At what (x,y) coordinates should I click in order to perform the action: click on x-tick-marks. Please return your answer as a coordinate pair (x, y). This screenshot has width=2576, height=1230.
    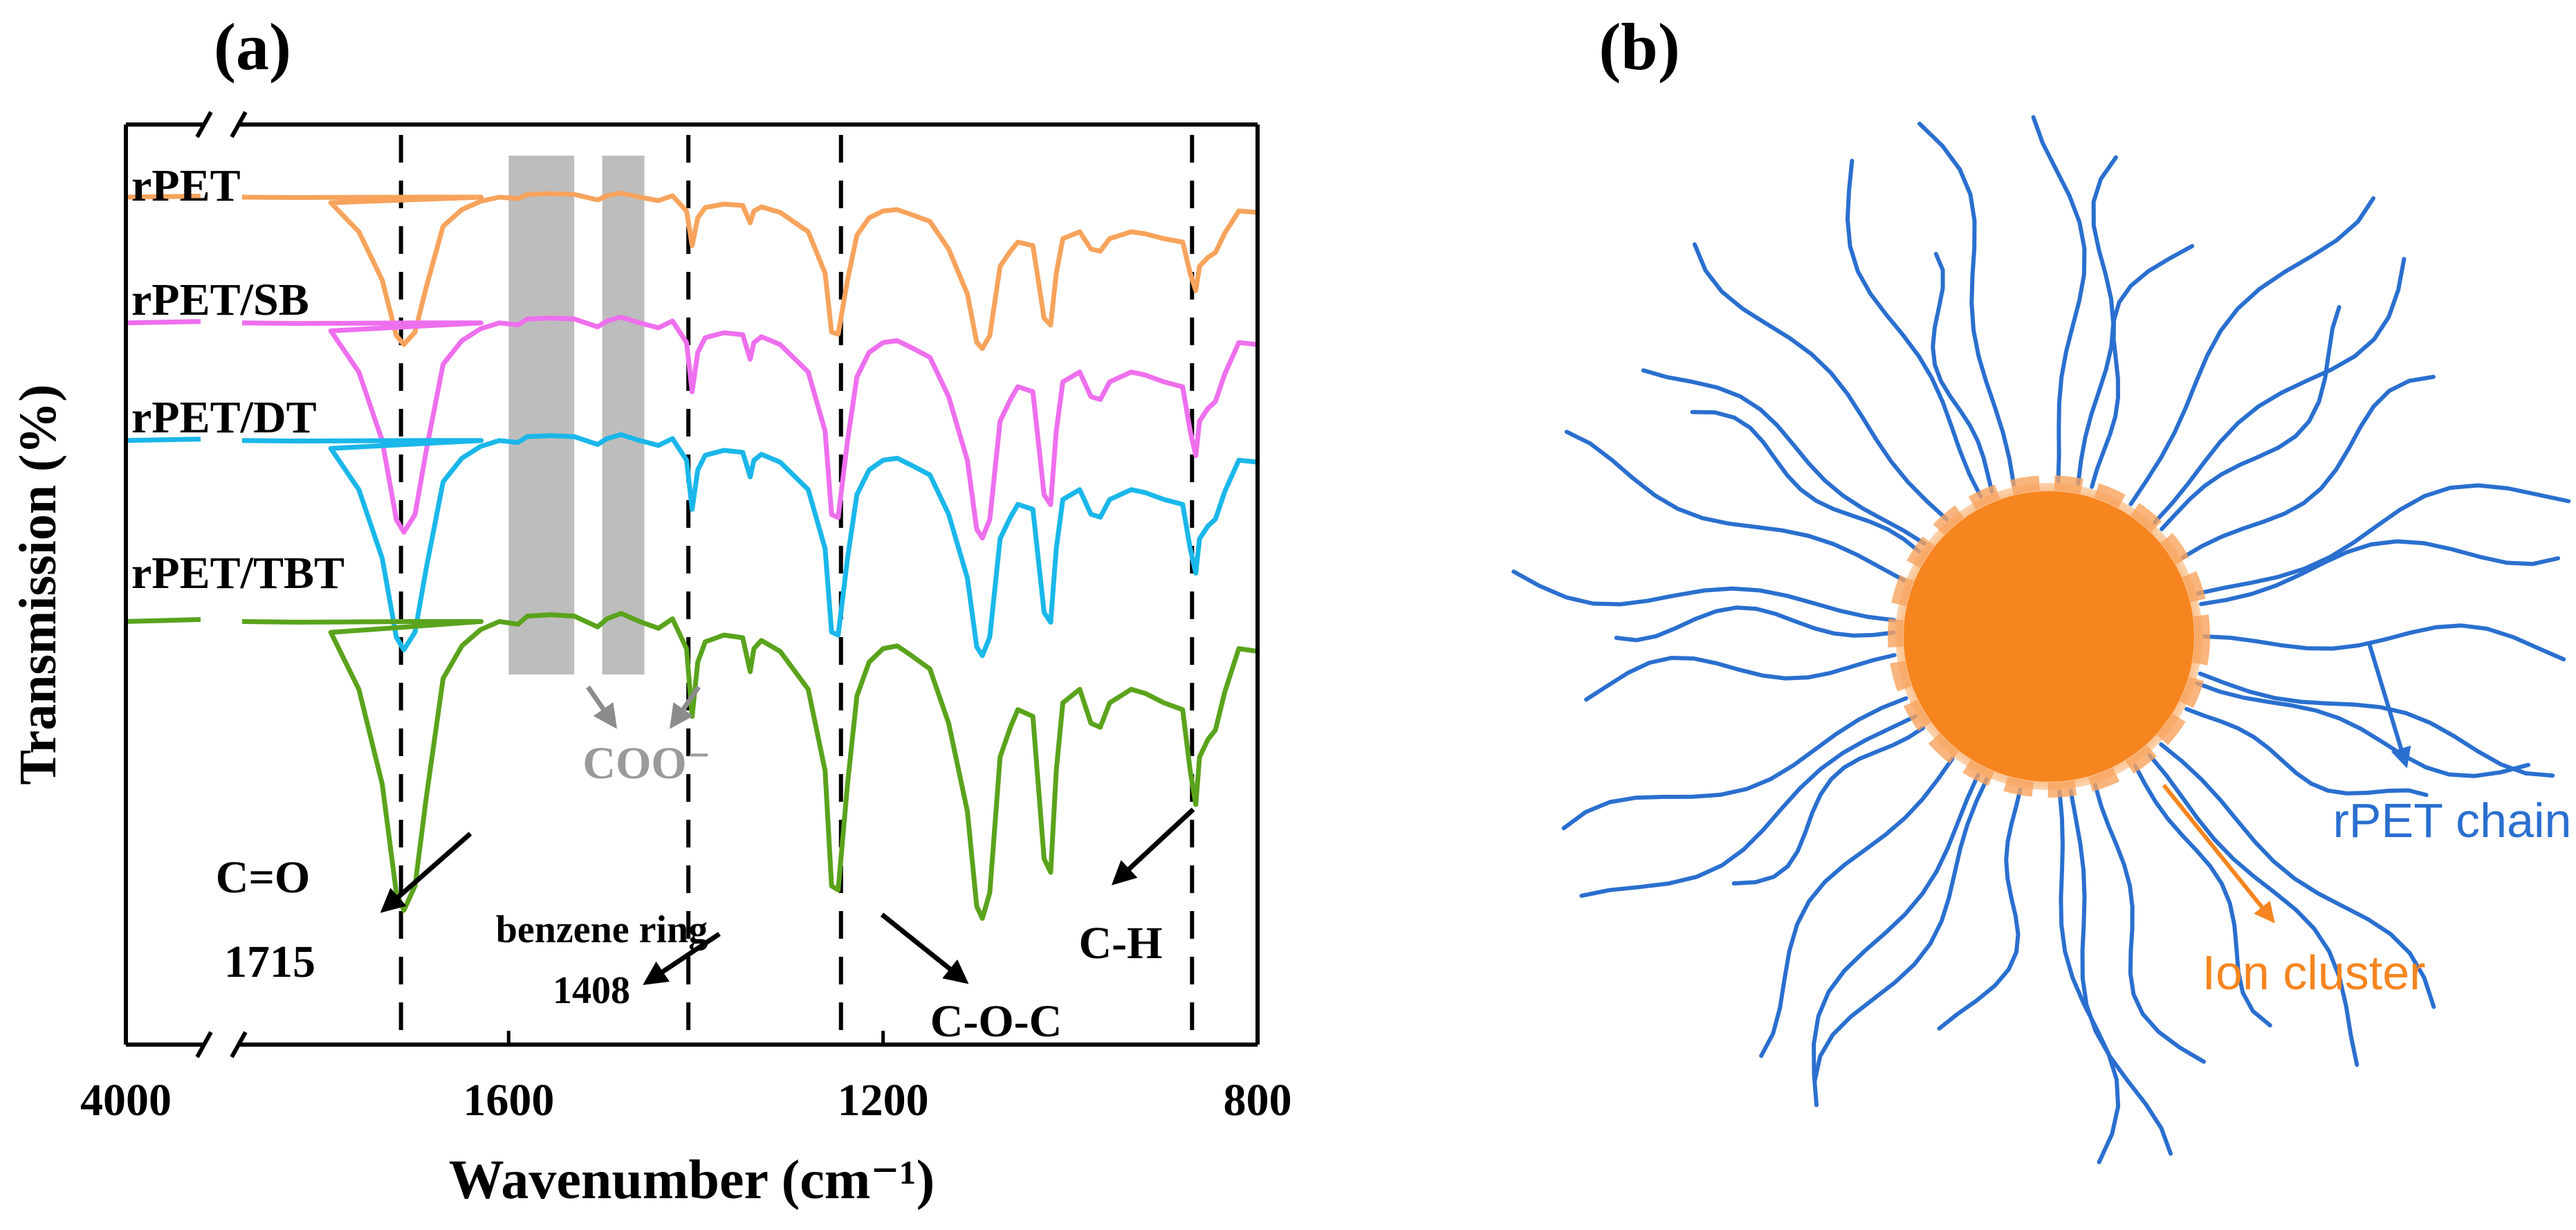
    Looking at the image, I should click on (692, 1038).